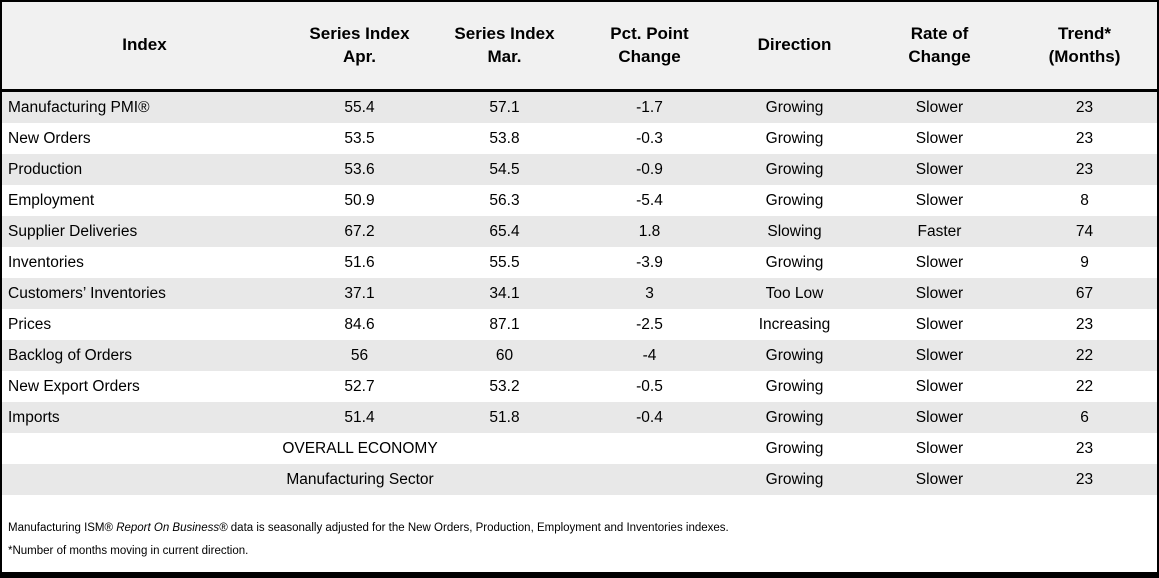 Image resolution: width=1159 pixels, height=578 pixels. What do you see at coordinates (70, 355) in the screenshot?
I see `cell-index: Backlog of Orders` at bounding box center [70, 355].